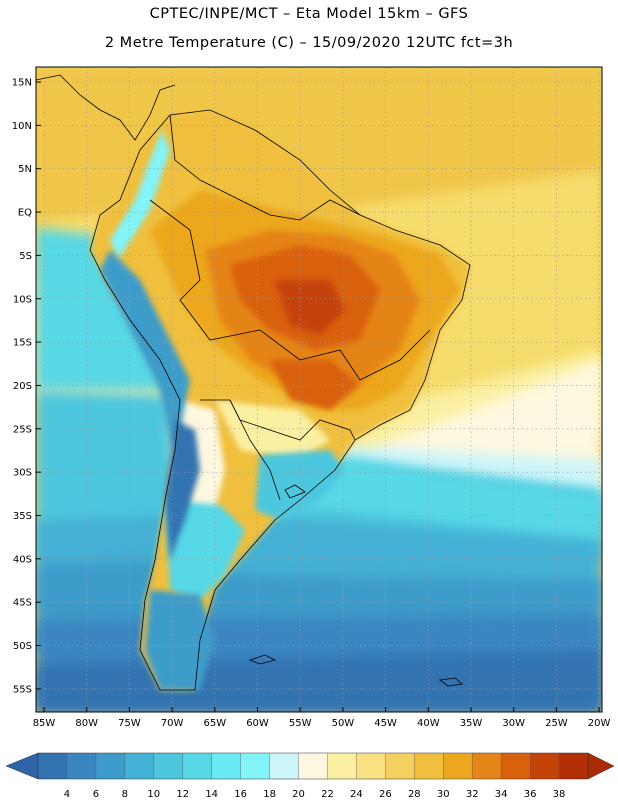 Image resolution: width=618 pixels, height=800 pixels. I want to click on lat-tick-label: 25S, so click(22, 429).